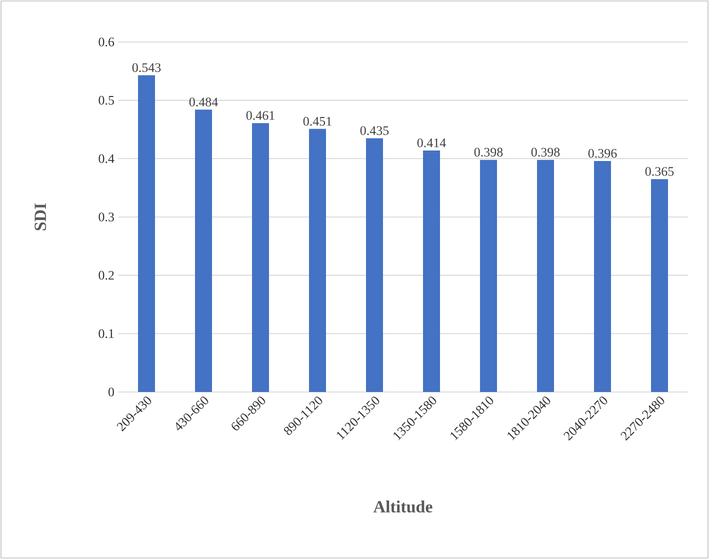 This screenshot has width=709, height=559. I want to click on y-tick-label: 0, so click(111, 392).